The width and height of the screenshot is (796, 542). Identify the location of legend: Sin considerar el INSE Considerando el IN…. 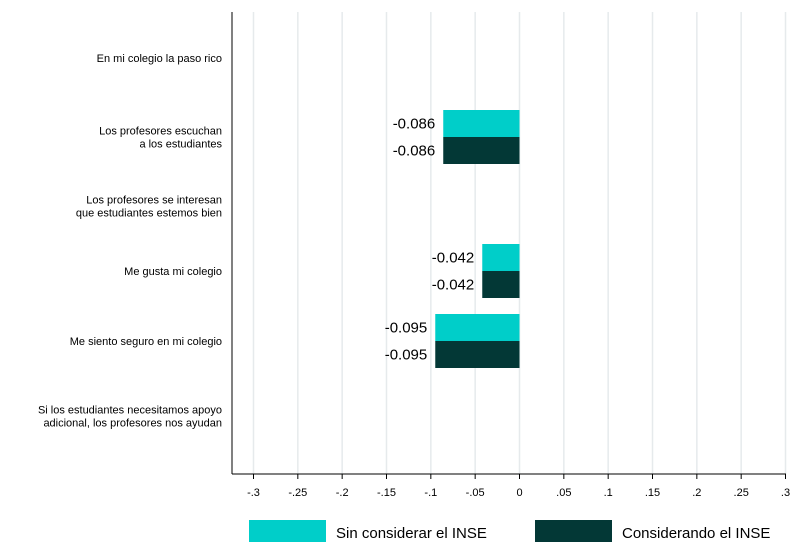
(509, 531).